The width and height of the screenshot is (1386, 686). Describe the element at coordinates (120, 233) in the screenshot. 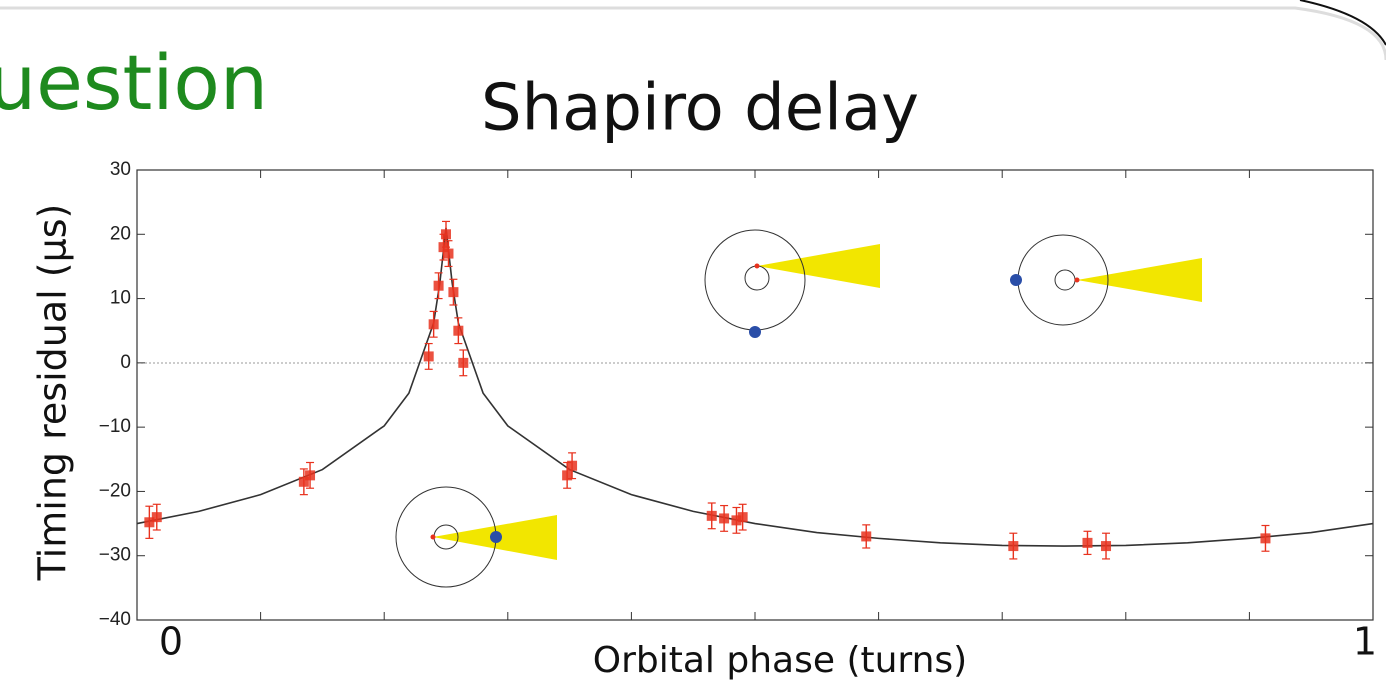

I see `y-tick-label: 20` at that location.